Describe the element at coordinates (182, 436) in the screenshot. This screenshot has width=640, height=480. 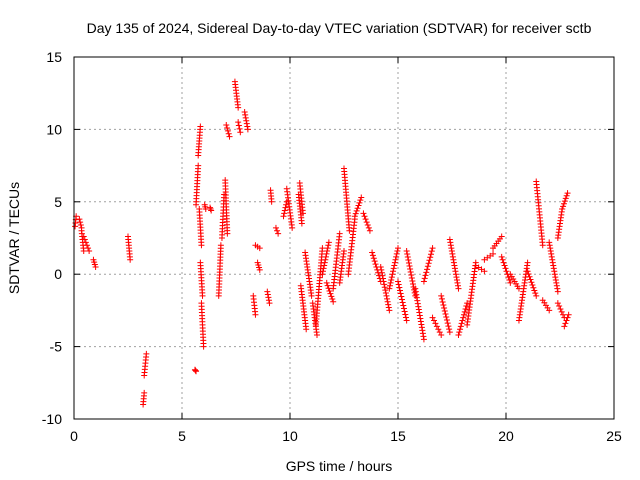
I see `x-tick-label: 5` at that location.